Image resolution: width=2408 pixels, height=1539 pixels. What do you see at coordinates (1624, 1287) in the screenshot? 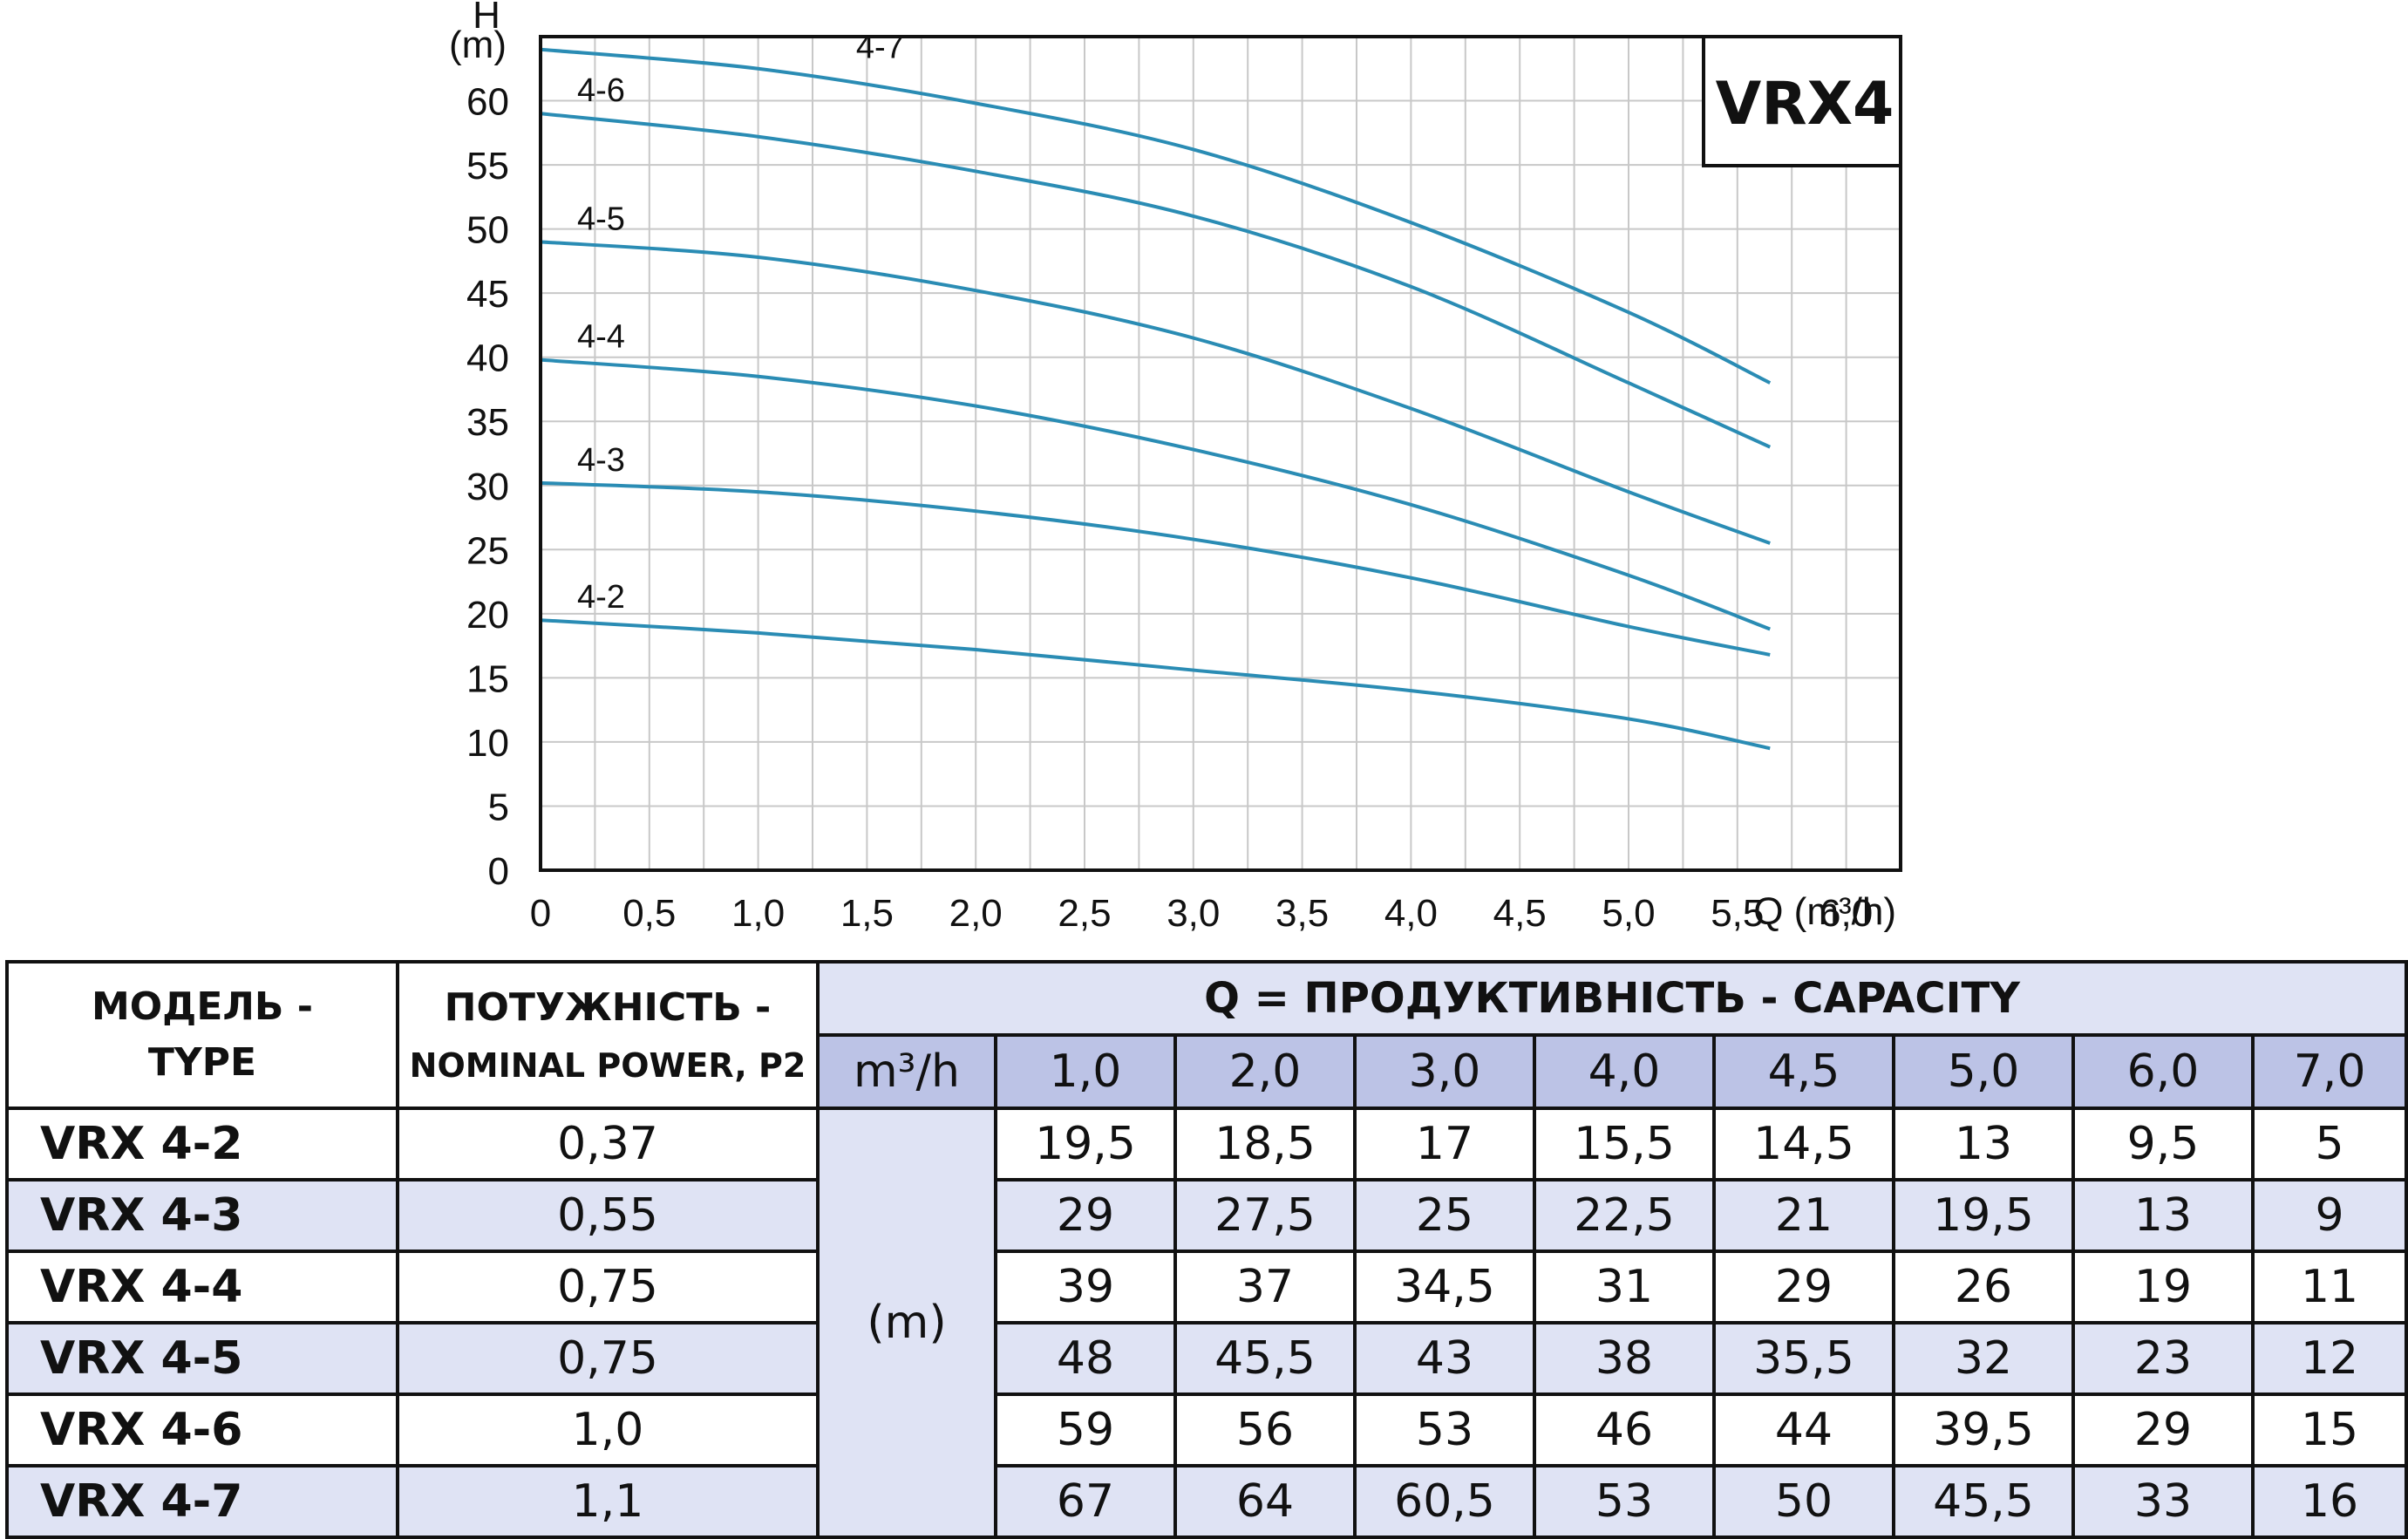
I see `head-value-cell: 31` at bounding box center [1624, 1287].